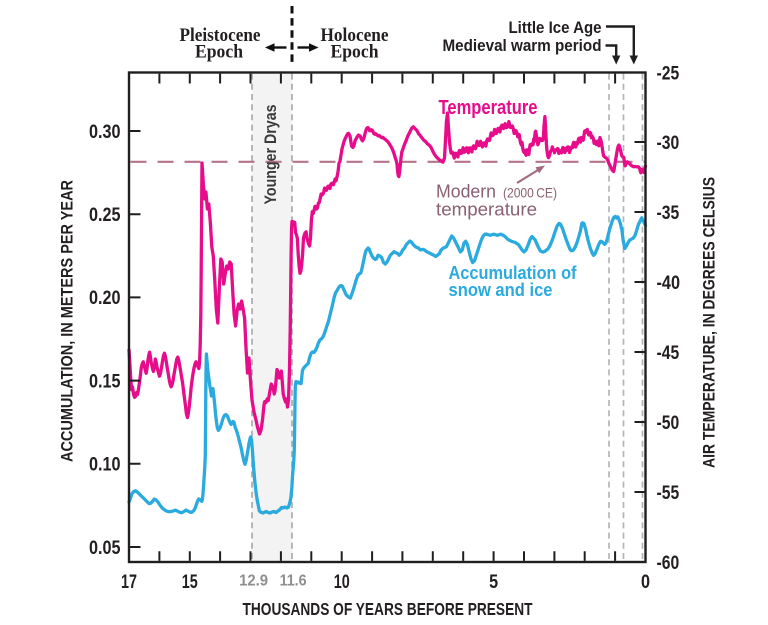 The image size is (768, 625). I want to click on svg-text:AIR TEMPERATURE, IN DEGREES CE: AIR TEMPERATURE, IN DEGREES CELSIUS, so click(709, 322).